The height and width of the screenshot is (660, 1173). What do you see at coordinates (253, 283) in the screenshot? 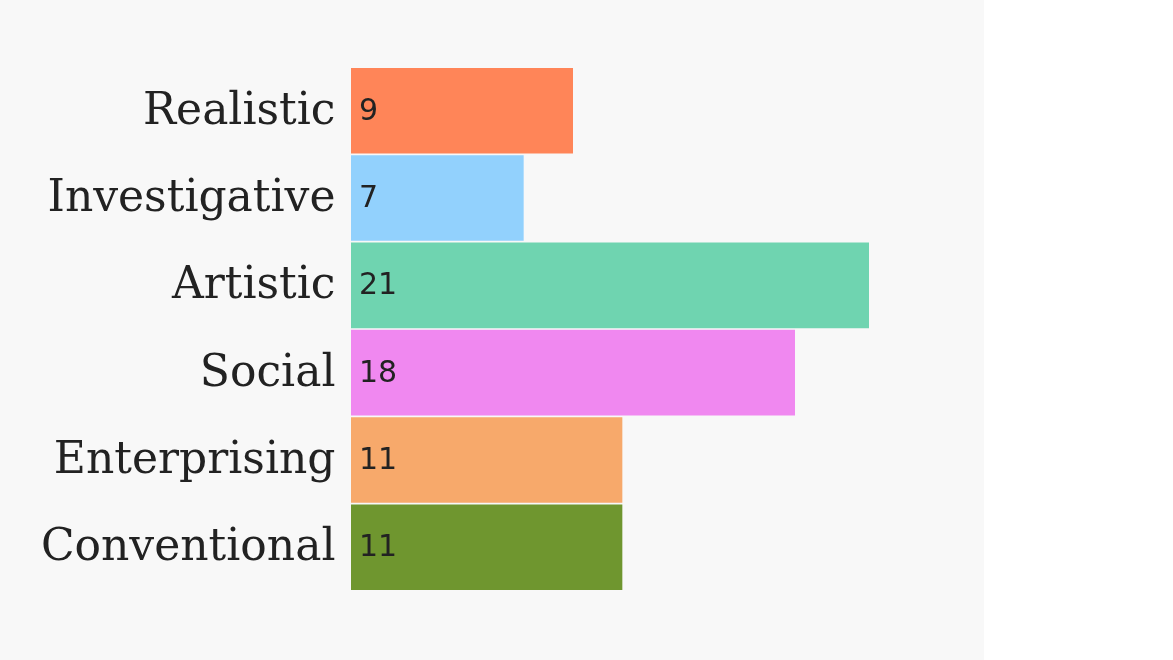
I see `y-tick-label: Artistic` at bounding box center [253, 283].